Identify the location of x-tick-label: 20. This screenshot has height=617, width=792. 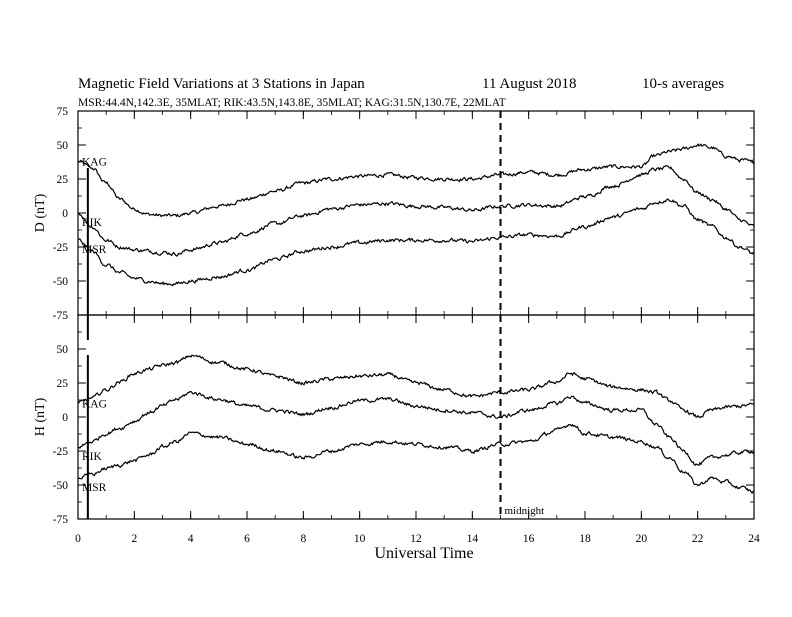
(642, 539).